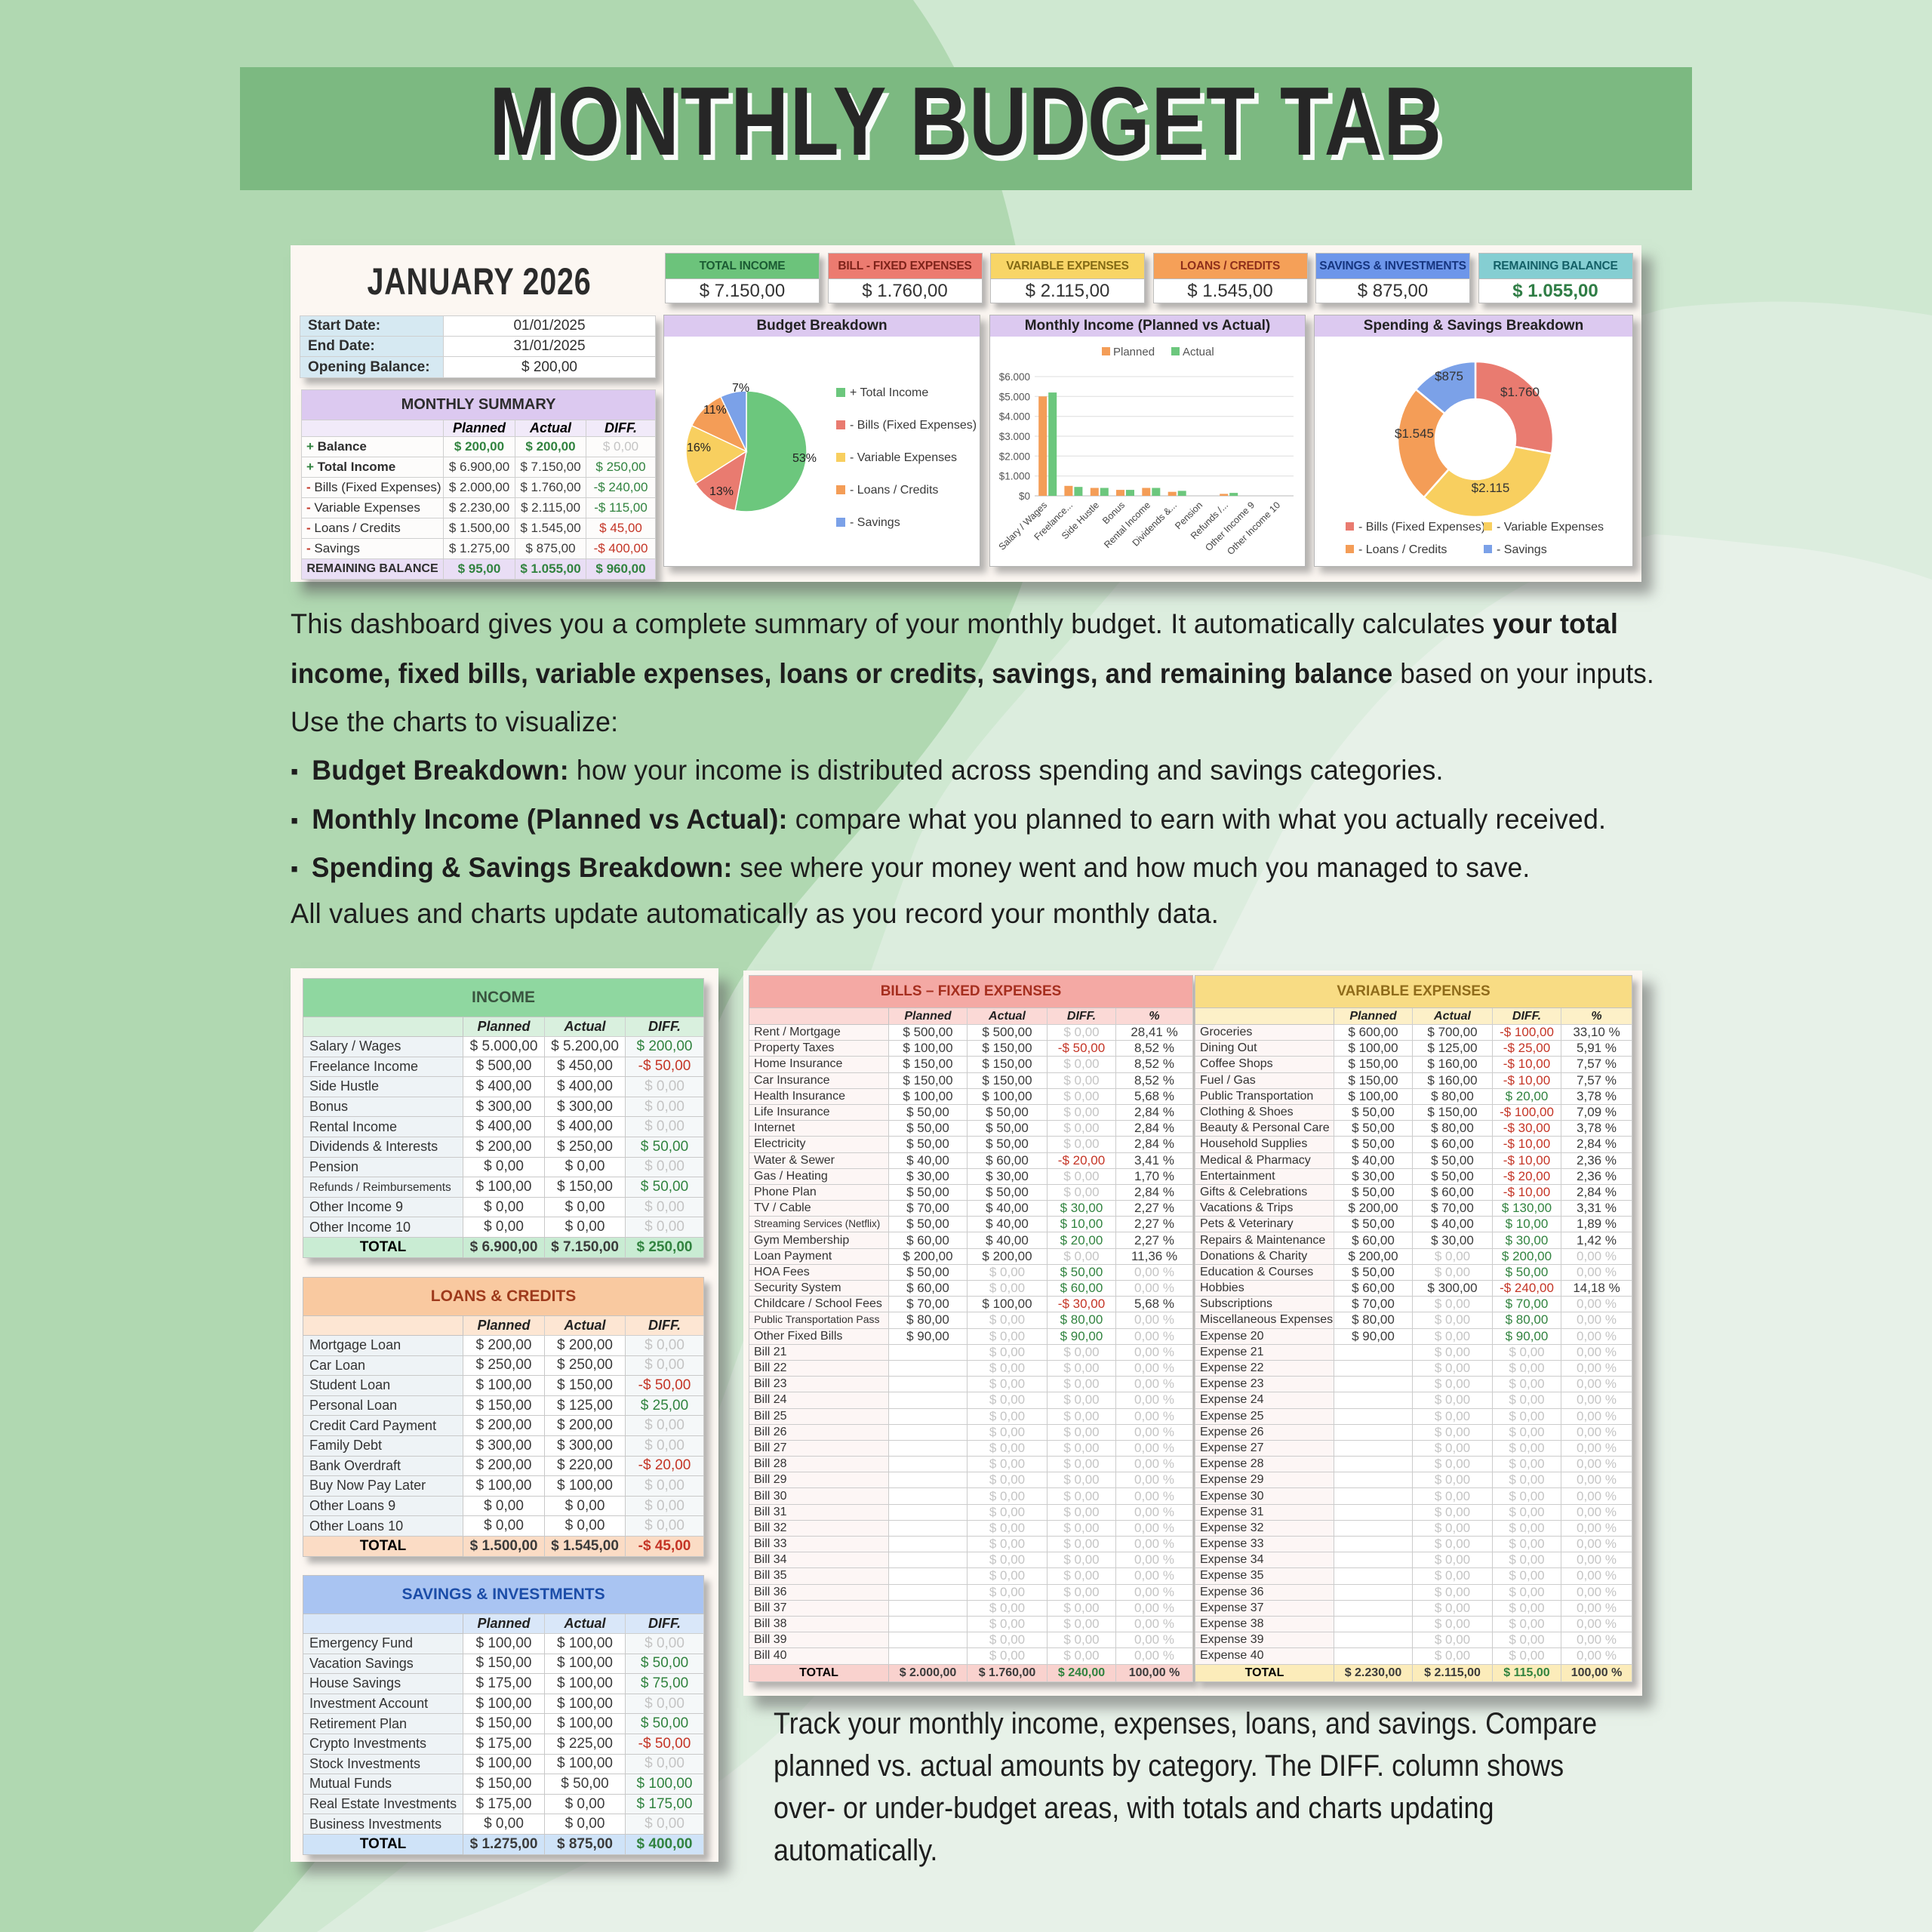  I want to click on svg-text: $0, so click(1024, 496).